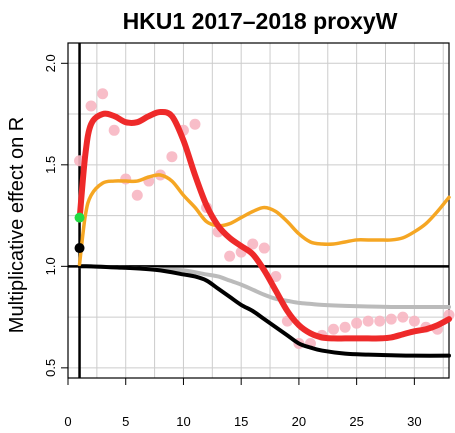 The height and width of the screenshot is (433, 455). I want to click on x-tick-label: 0, so click(67, 421).